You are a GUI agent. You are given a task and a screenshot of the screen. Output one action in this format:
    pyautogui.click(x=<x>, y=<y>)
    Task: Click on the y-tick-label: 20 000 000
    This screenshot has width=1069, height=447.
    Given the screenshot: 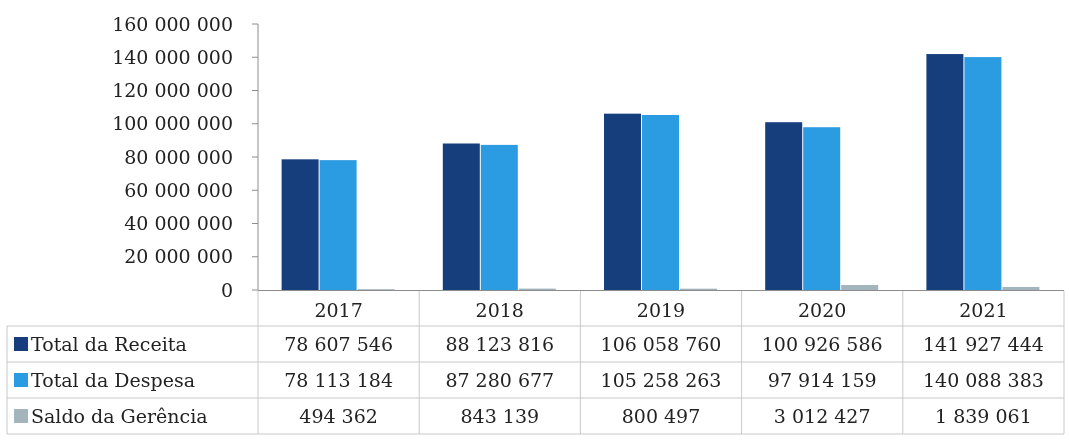 What is the action you would take?
    pyautogui.click(x=178, y=256)
    